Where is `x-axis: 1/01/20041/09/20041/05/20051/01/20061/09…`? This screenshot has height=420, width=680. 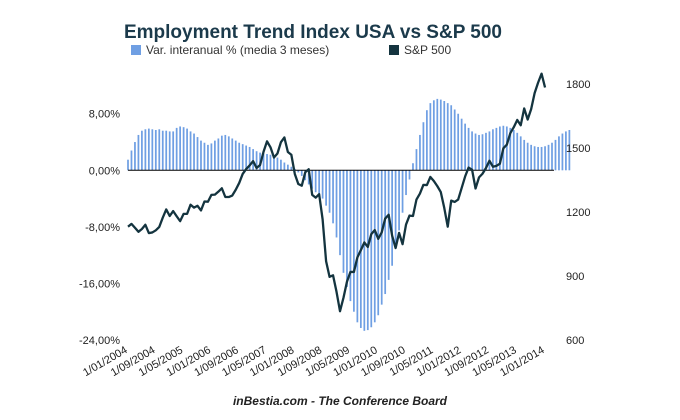
x-axis: 1/01/20041/09/20041/05/20051/01/20061/09… is located at coordinates (313, 361).